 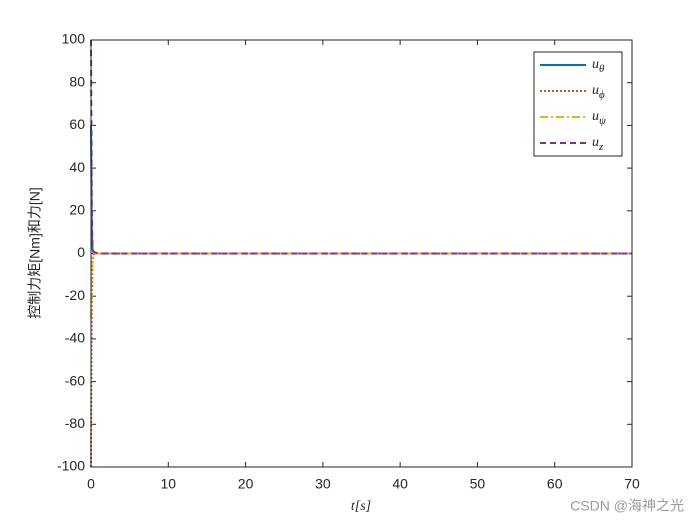 I want to click on x-tick-label: 40, so click(x=400, y=484).